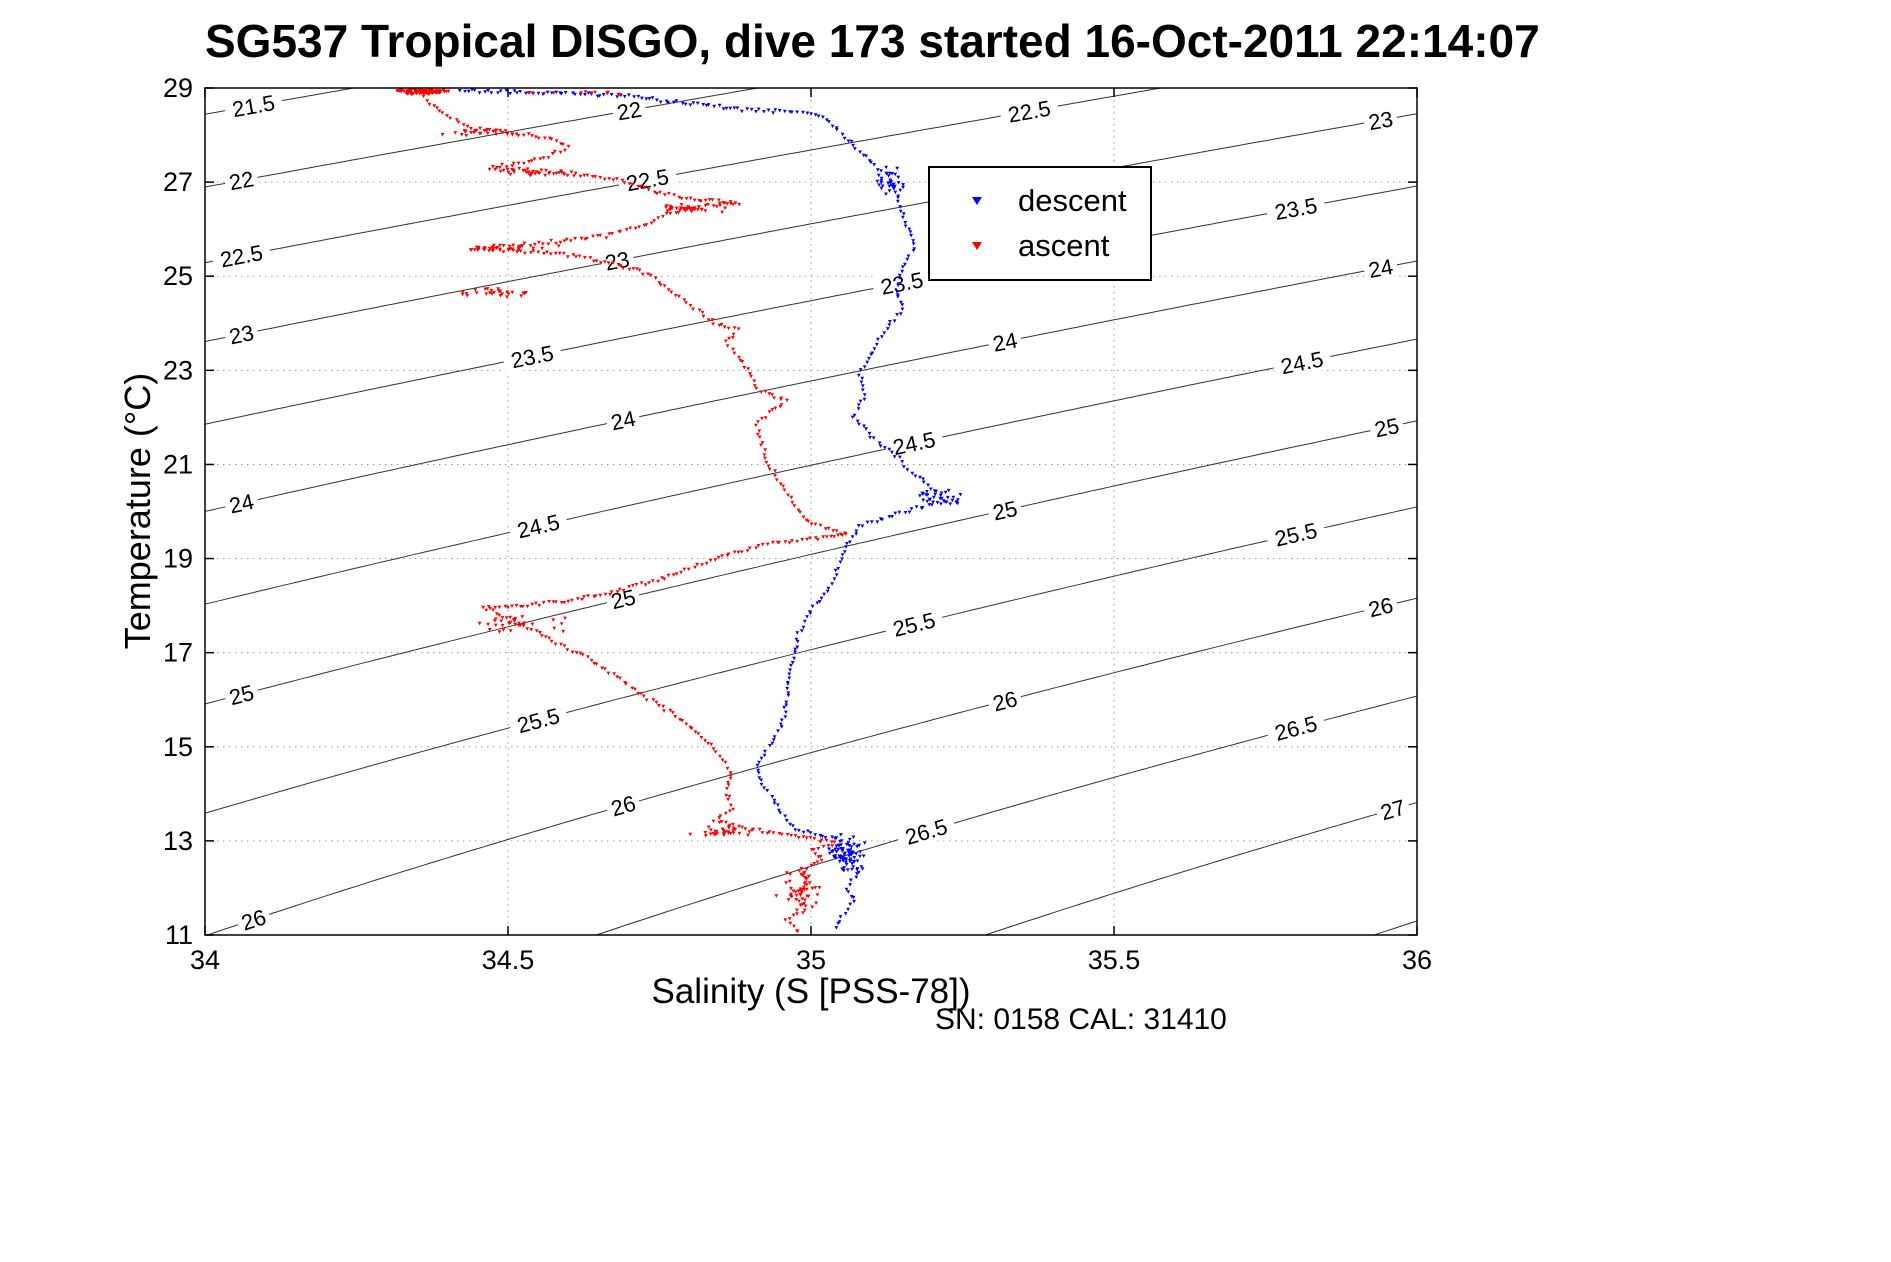  What do you see at coordinates (178, 841) in the screenshot?
I see `svg-text: 13` at bounding box center [178, 841].